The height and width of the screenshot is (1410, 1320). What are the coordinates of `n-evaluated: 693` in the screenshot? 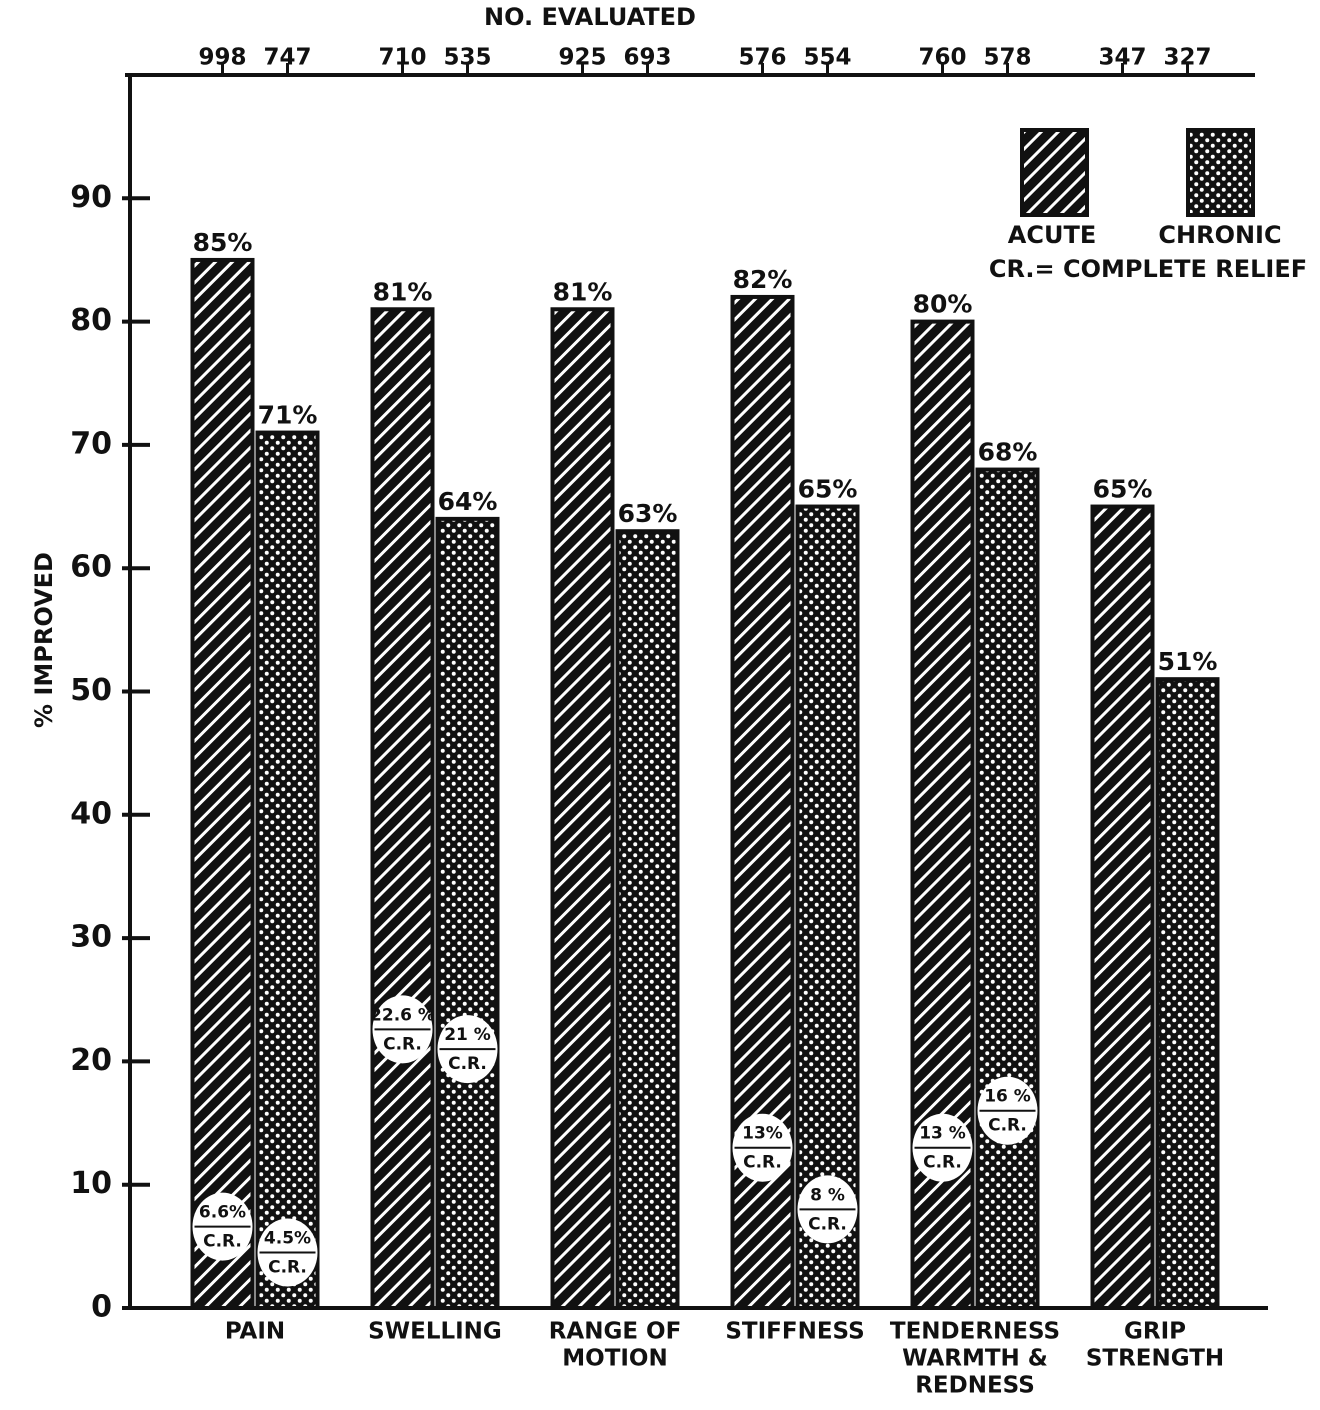 It's located at (647, 58).